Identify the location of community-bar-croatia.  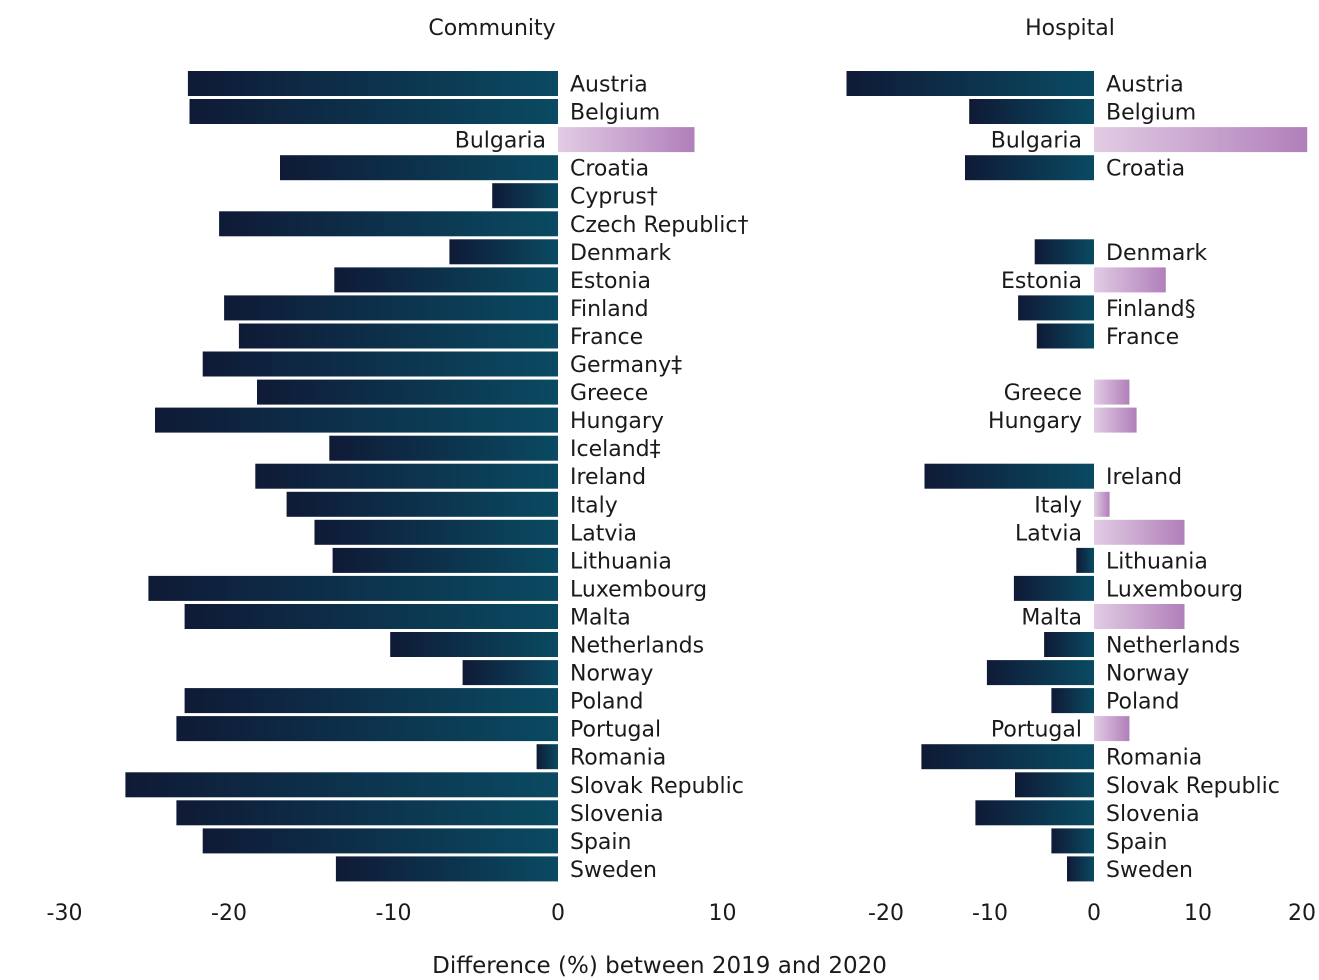
(419, 168).